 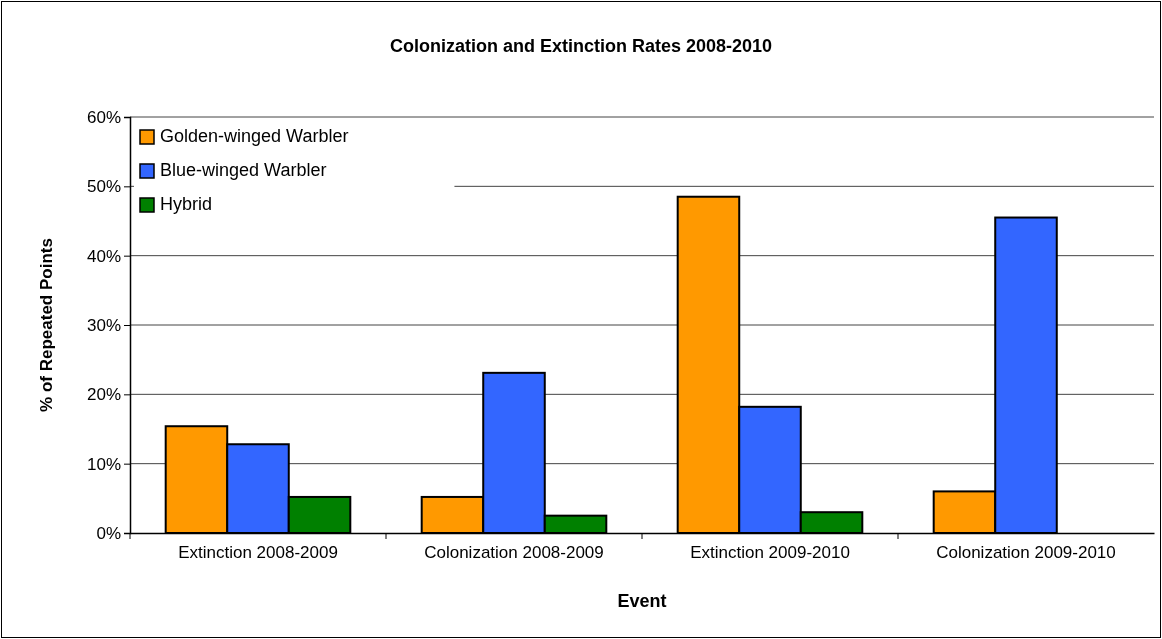 I want to click on y-tick-label: 50%, so click(x=103, y=187).